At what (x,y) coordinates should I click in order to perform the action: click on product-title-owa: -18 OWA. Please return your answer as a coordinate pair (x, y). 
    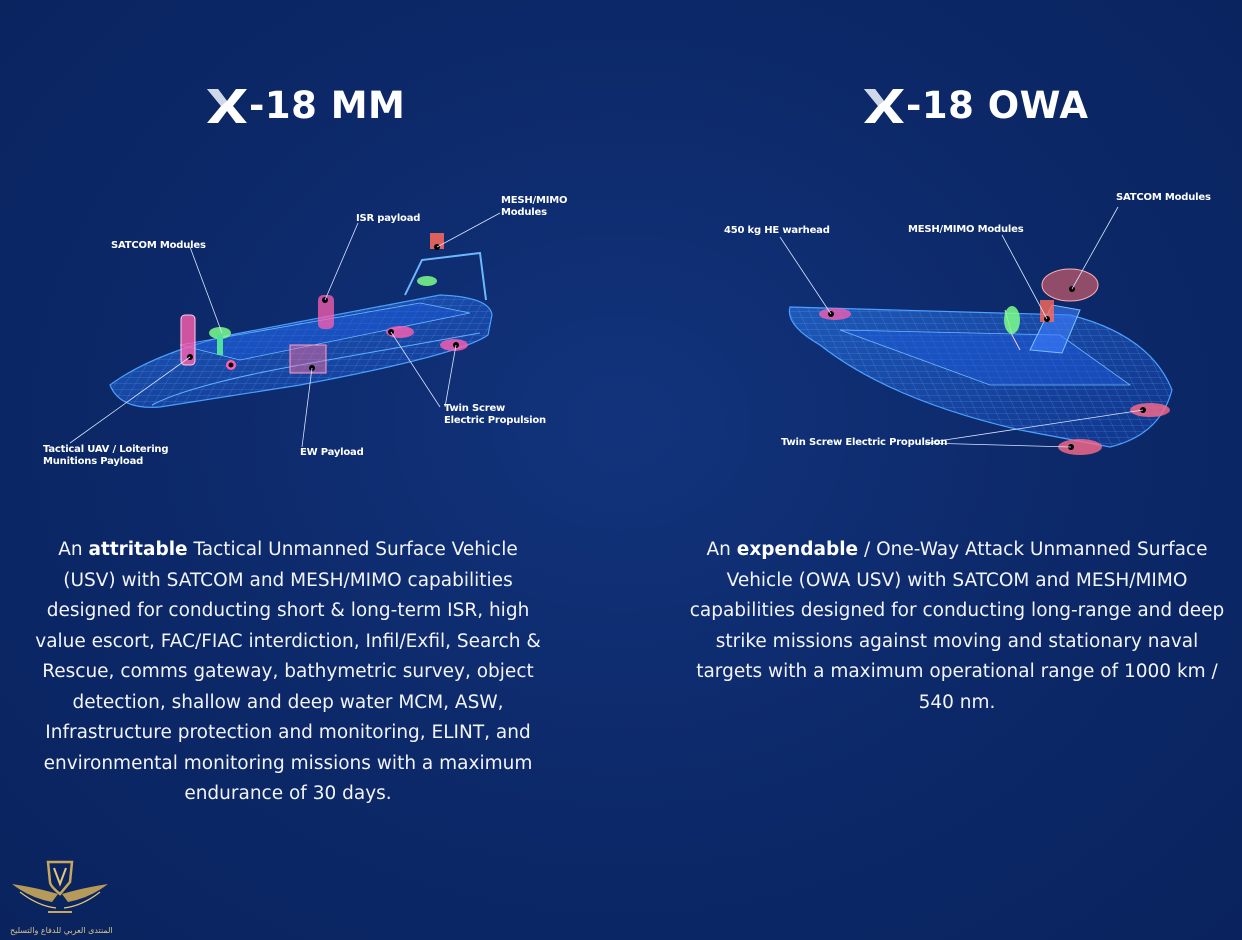
    Looking at the image, I should click on (976, 105).